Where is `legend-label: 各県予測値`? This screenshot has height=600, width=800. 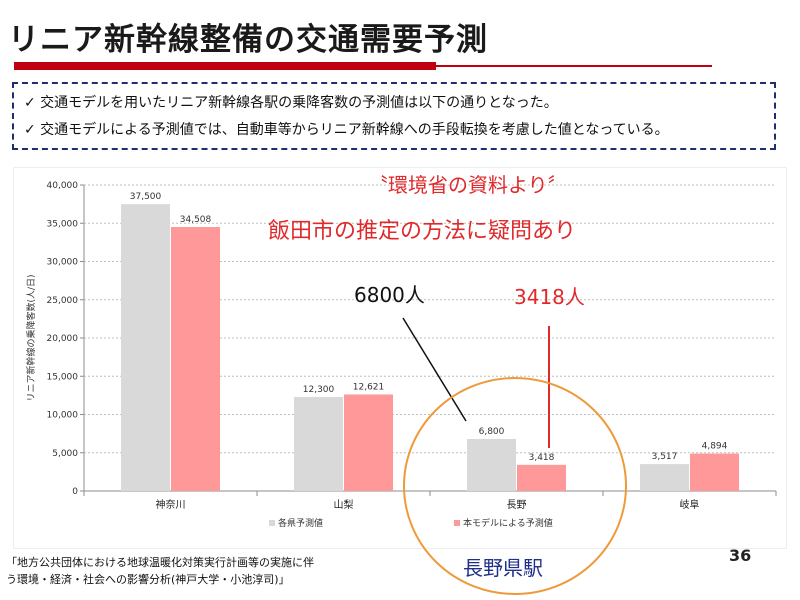
legend-label: 各県予測値 is located at coordinates (300, 523).